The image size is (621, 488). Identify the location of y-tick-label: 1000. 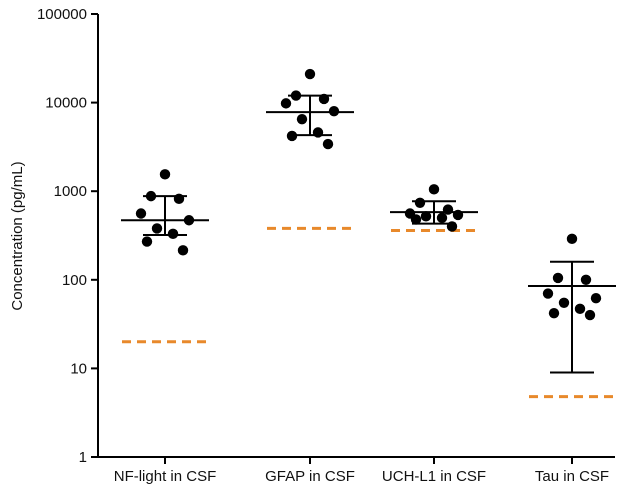
(70, 191).